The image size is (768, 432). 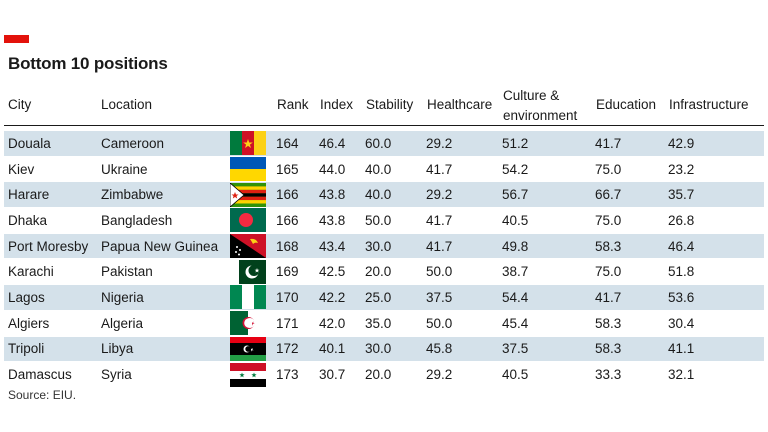 I want to click on header-index: Index, so click(x=337, y=104).